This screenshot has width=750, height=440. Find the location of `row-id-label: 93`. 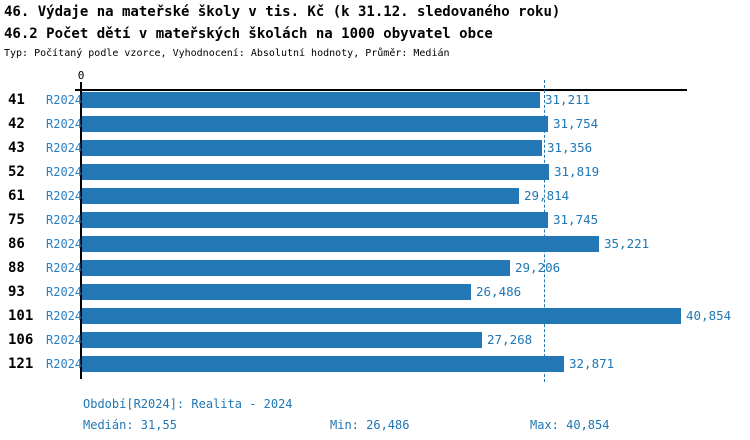

row-id-label: 93 is located at coordinates (16, 292).